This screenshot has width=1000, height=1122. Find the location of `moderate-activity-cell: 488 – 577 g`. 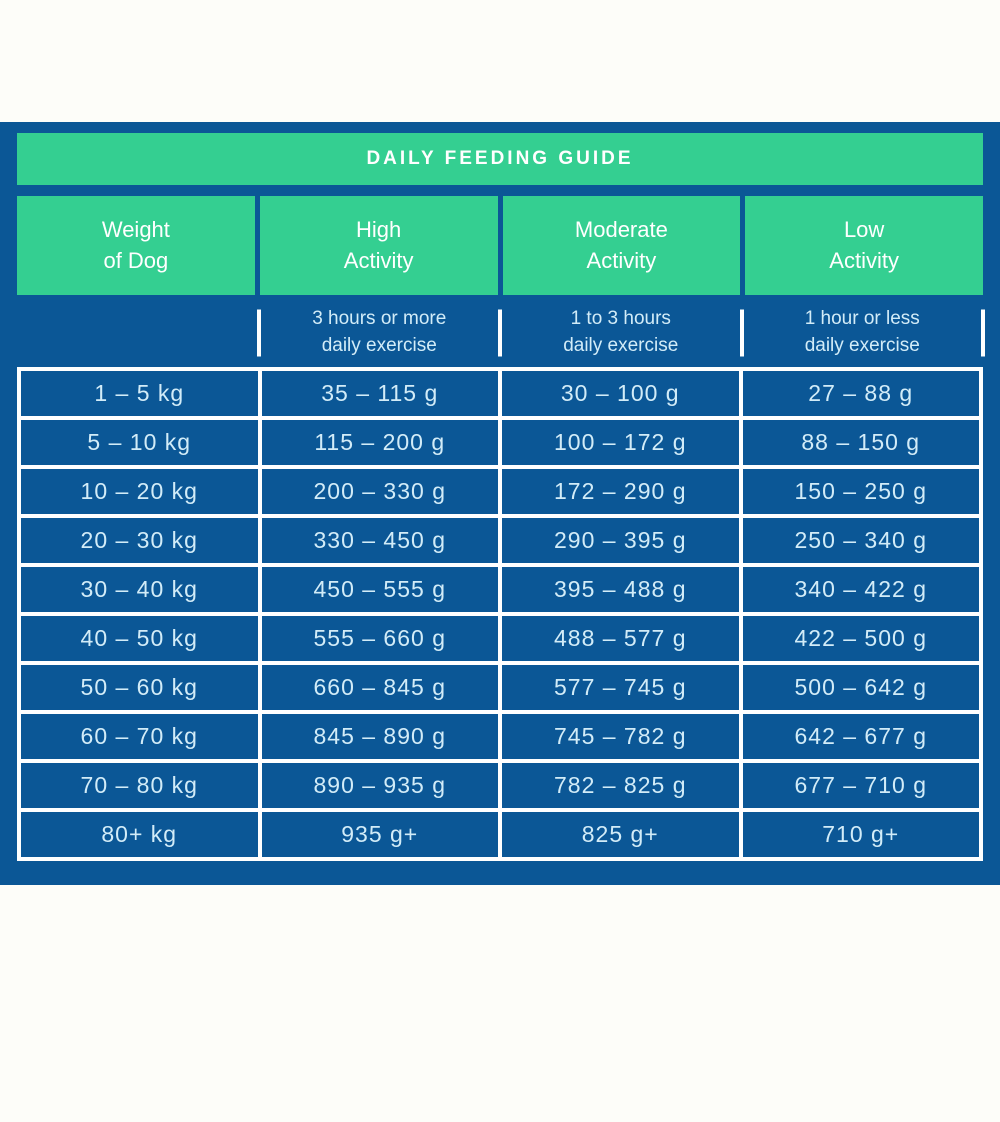

moderate-activity-cell: 488 – 577 g is located at coordinates (620, 638).